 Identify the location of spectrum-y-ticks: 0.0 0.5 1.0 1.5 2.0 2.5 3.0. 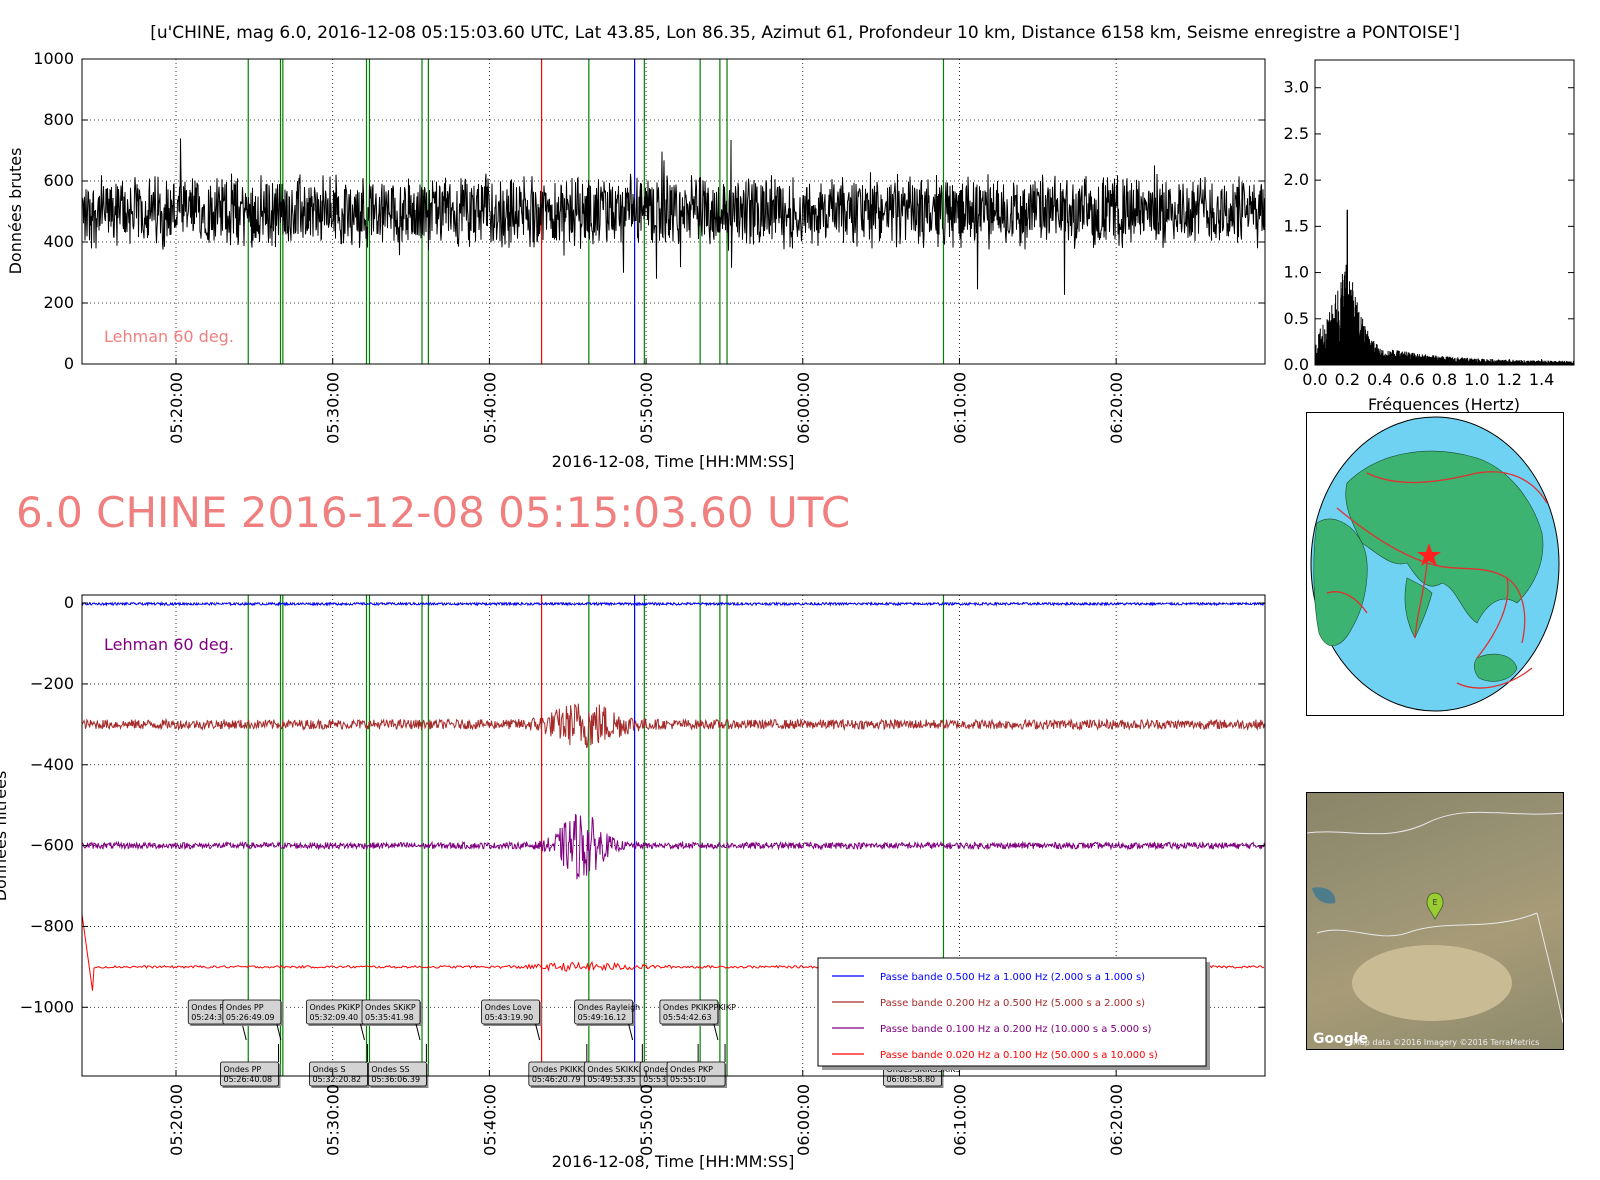
(1429, 226).